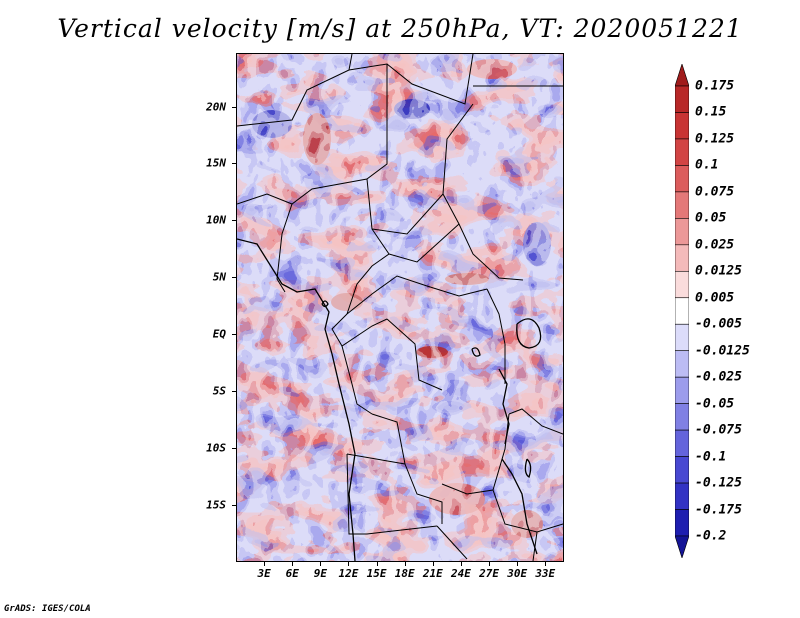 The image size is (800, 618). What do you see at coordinates (320, 573) in the screenshot?
I see `lon-label: 9E` at bounding box center [320, 573].